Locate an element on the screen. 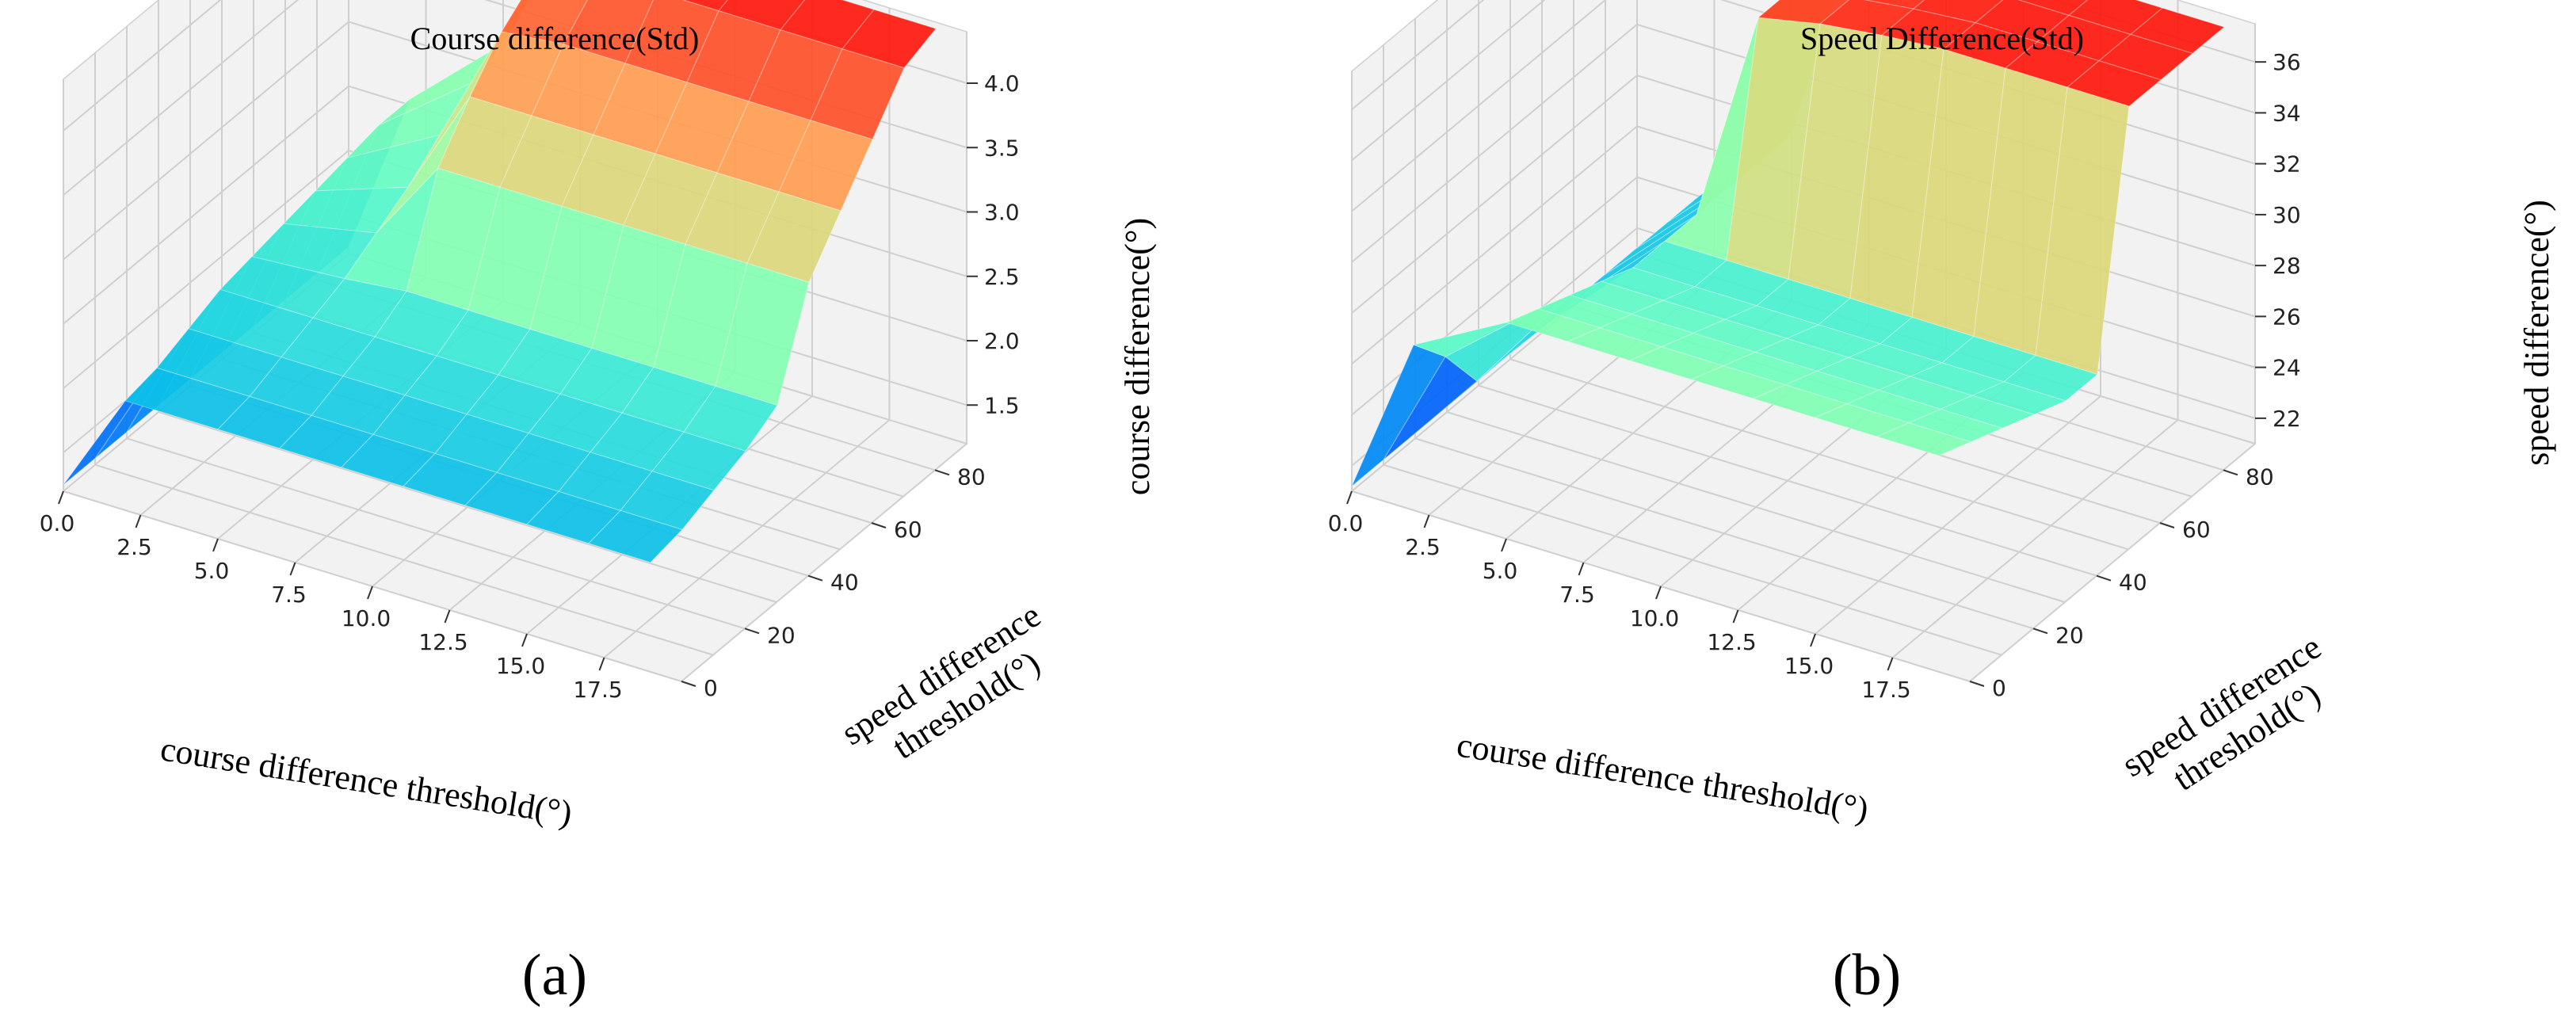  chart-title-a: Course difference(Std) is located at coordinates (555, 38).